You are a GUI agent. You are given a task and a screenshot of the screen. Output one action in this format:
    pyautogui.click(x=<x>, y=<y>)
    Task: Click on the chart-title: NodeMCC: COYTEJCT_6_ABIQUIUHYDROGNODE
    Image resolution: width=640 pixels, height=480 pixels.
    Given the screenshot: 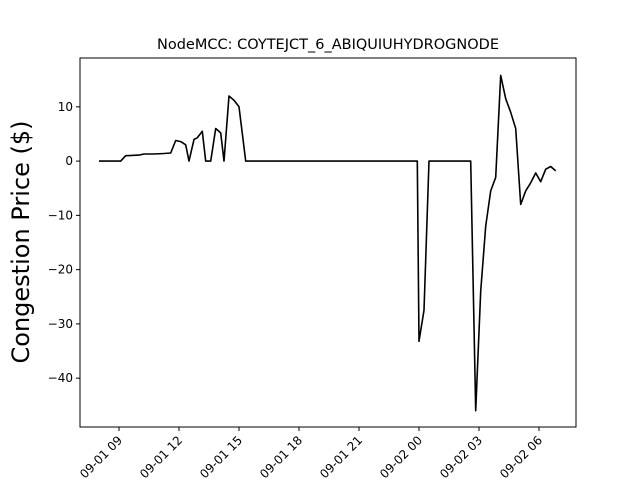 What is the action you would take?
    pyautogui.click(x=328, y=45)
    